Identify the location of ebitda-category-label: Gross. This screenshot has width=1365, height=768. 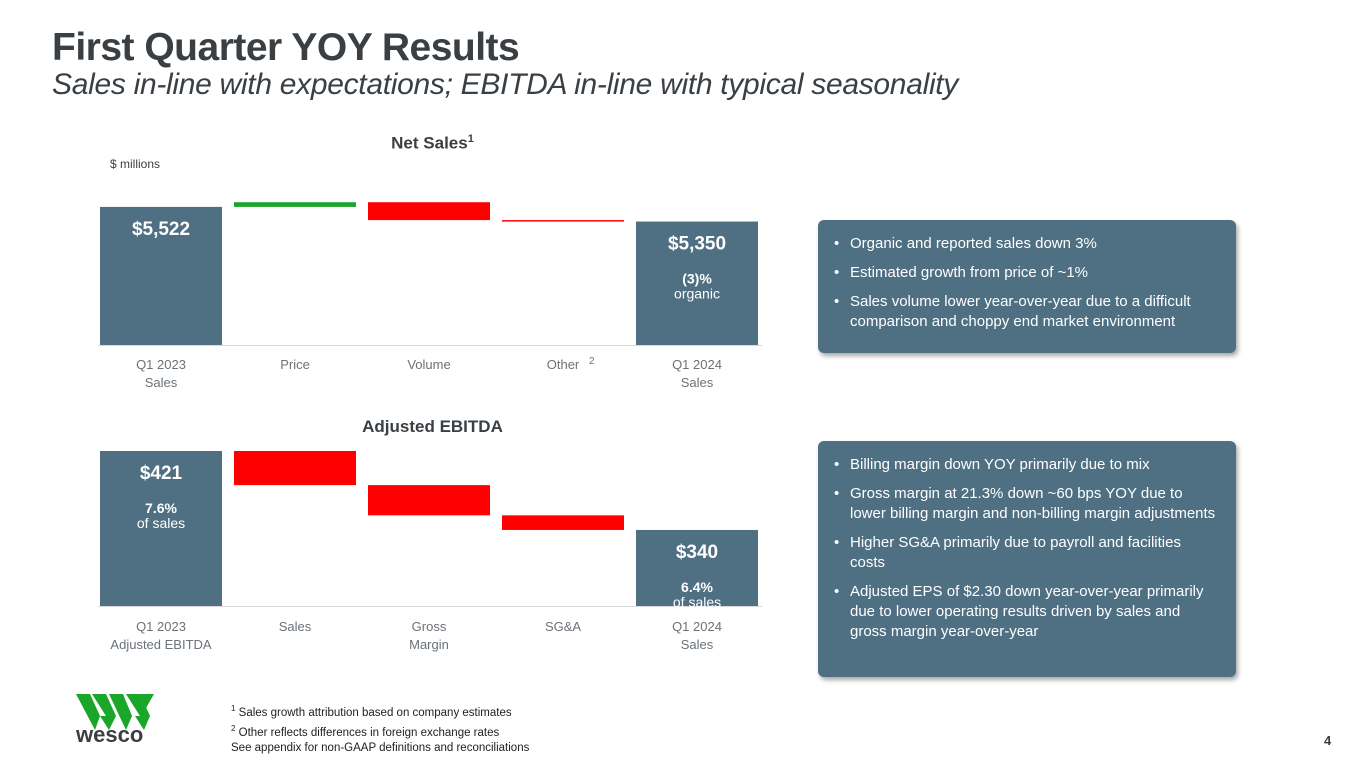
(429, 626).